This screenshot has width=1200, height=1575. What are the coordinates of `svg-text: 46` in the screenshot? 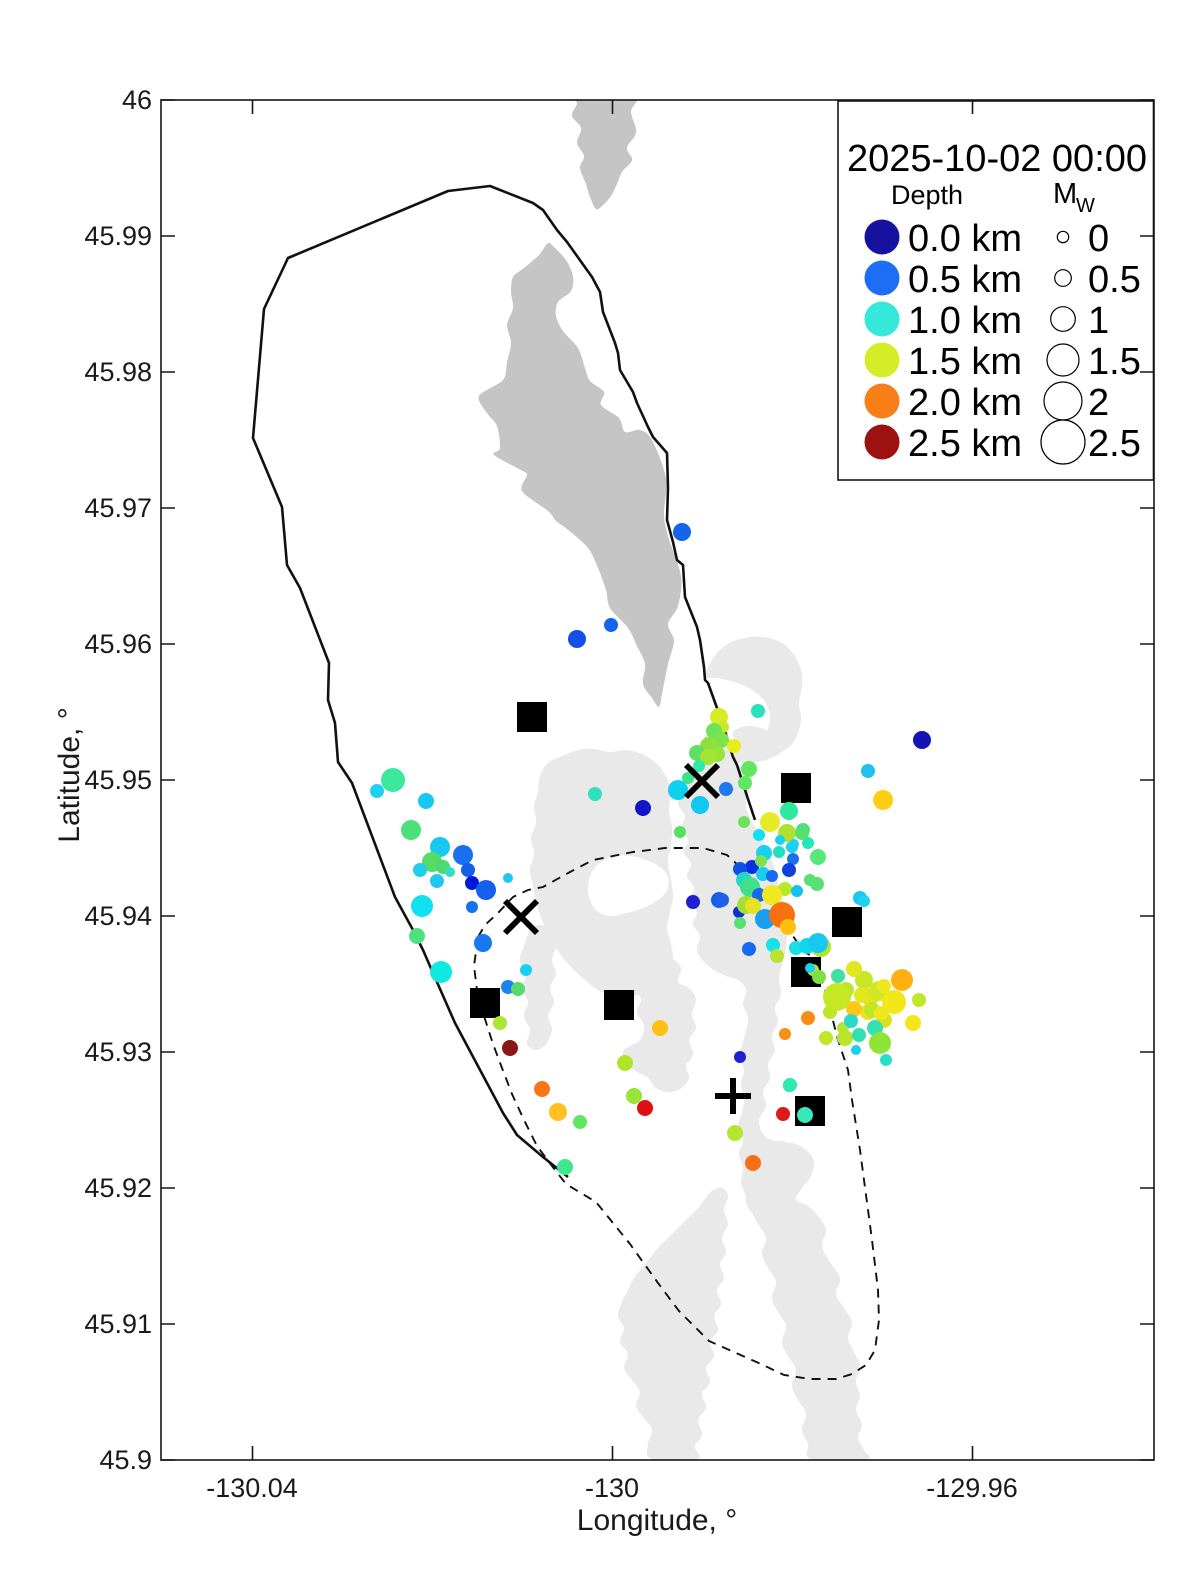 It's located at (137, 100).